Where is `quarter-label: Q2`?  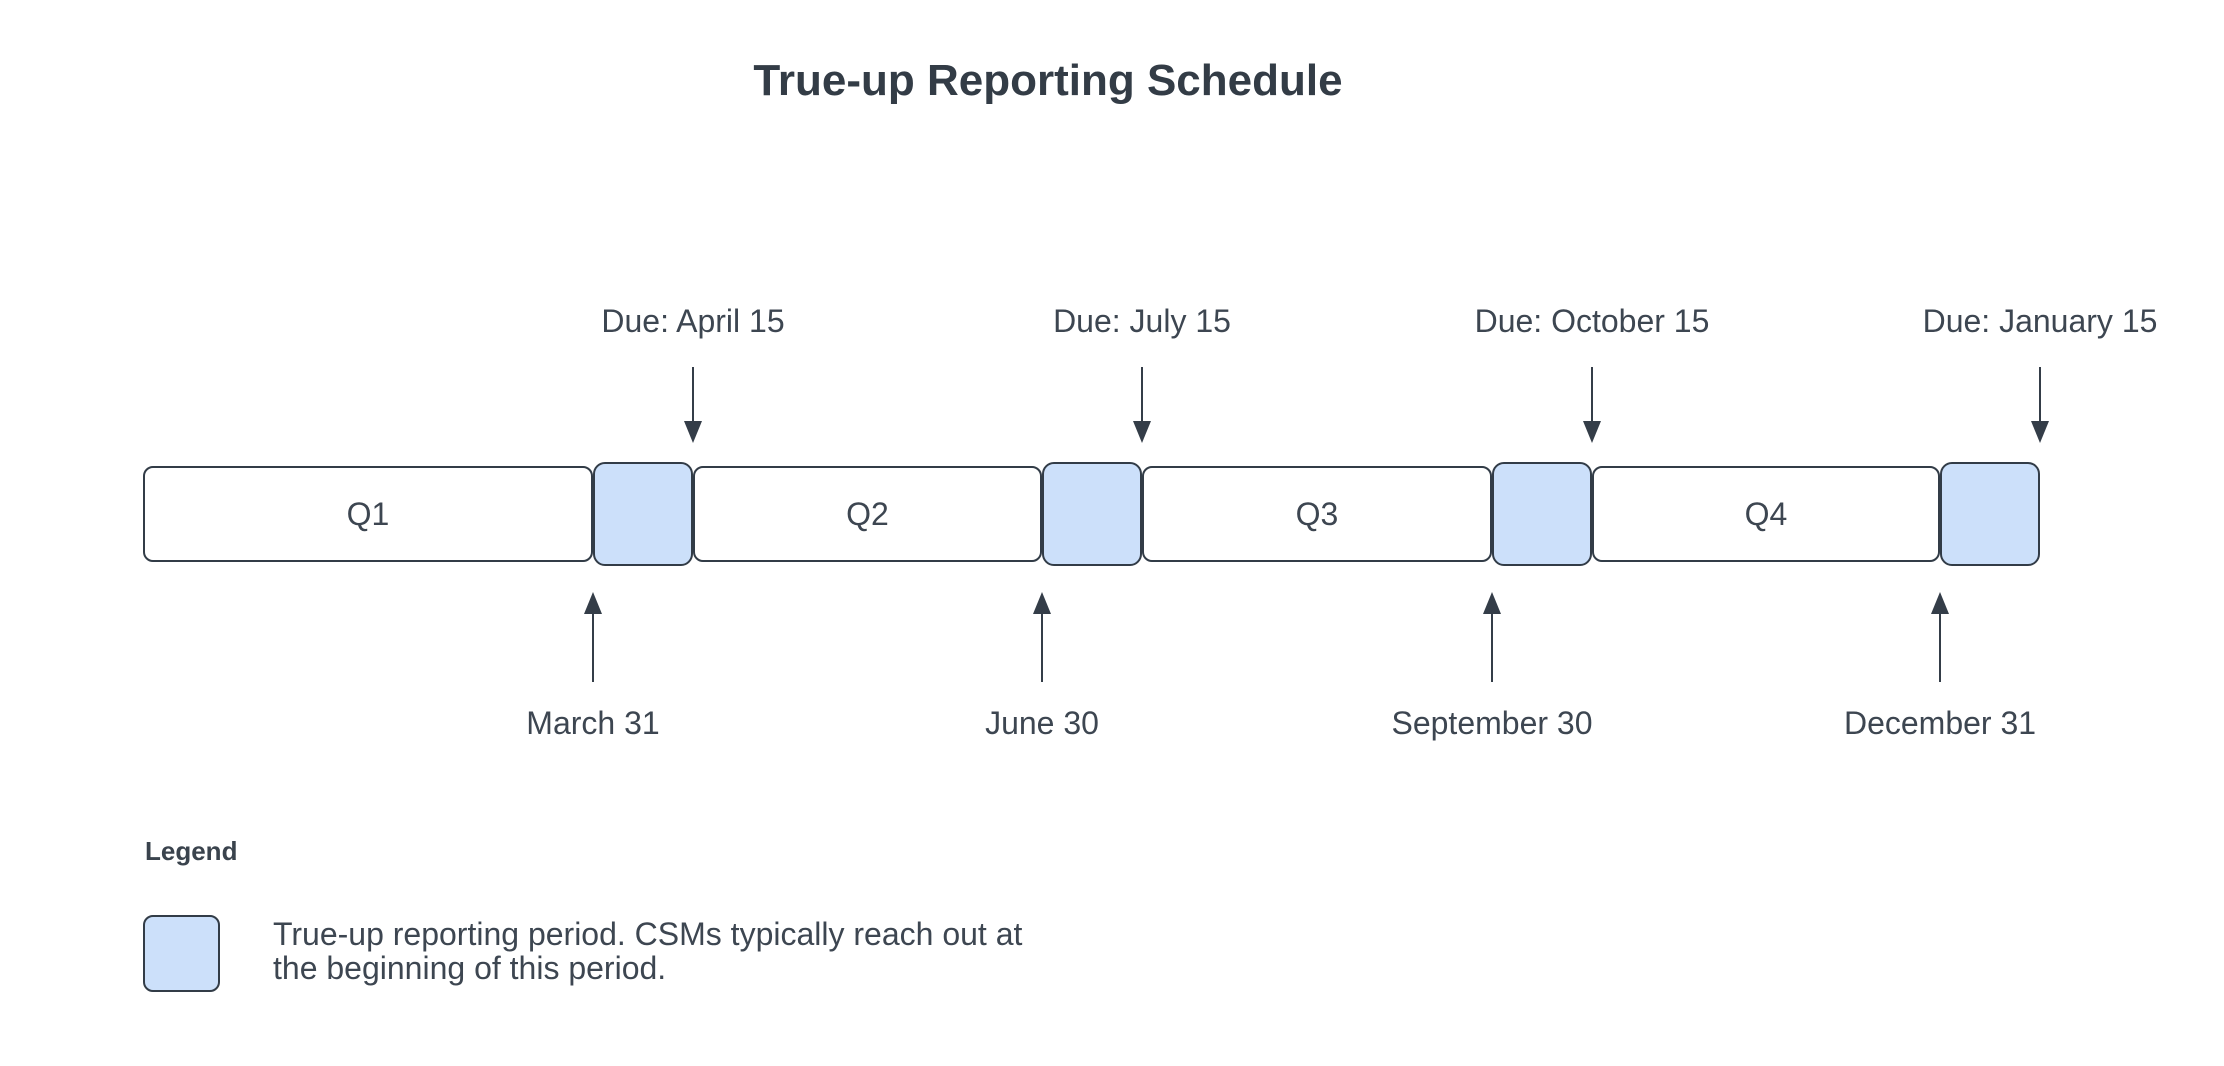
quarter-label: Q2 is located at coordinates (867, 513).